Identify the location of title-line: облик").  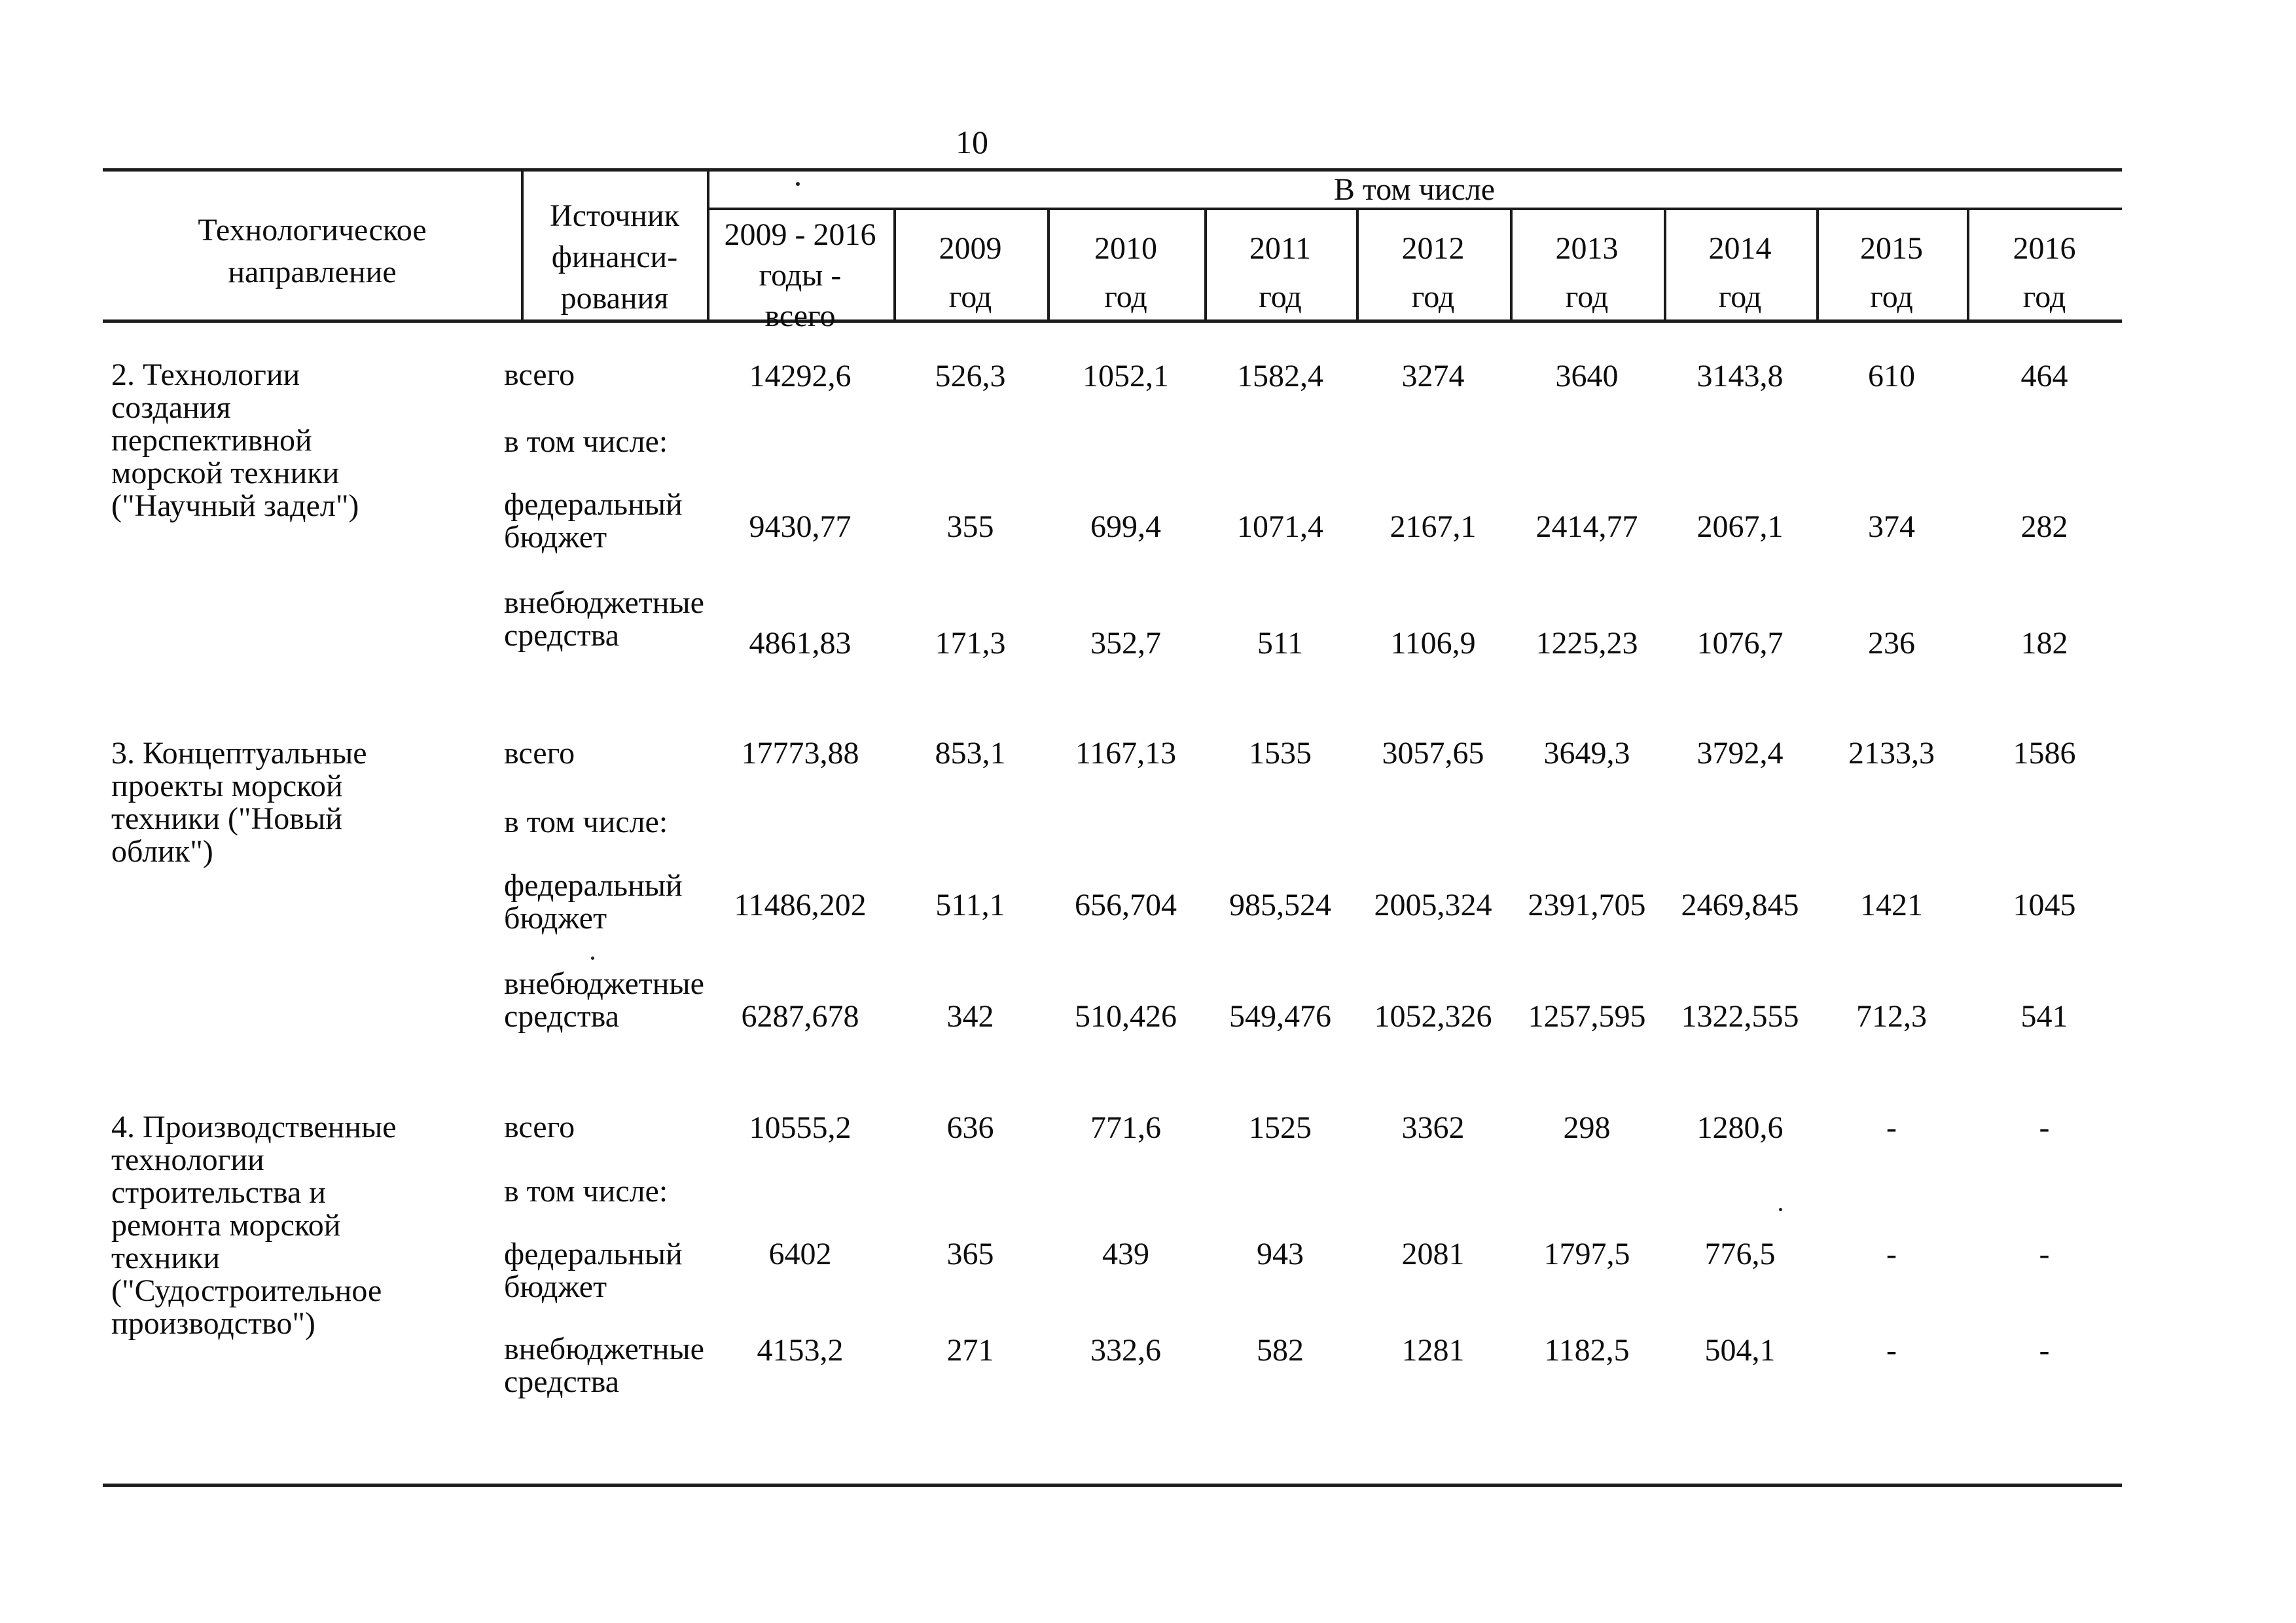
(162, 851).